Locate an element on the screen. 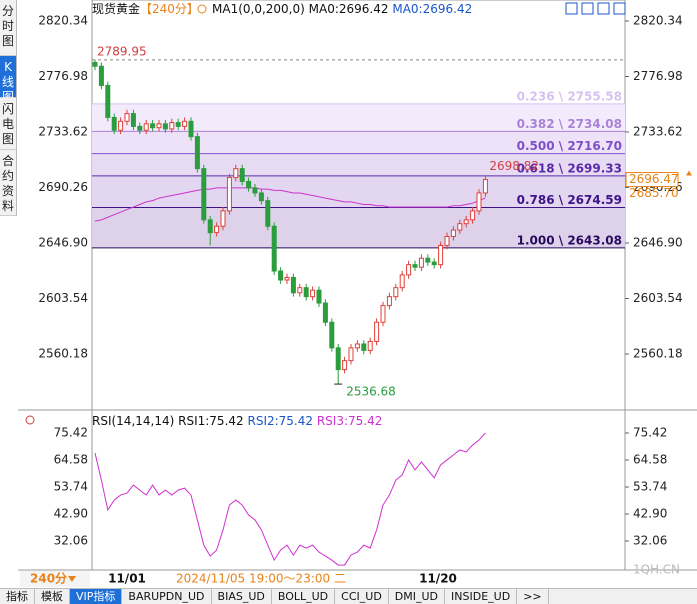 This screenshot has width=697, height=604. text-part: RSI1:75.42 is located at coordinates (211, 421).